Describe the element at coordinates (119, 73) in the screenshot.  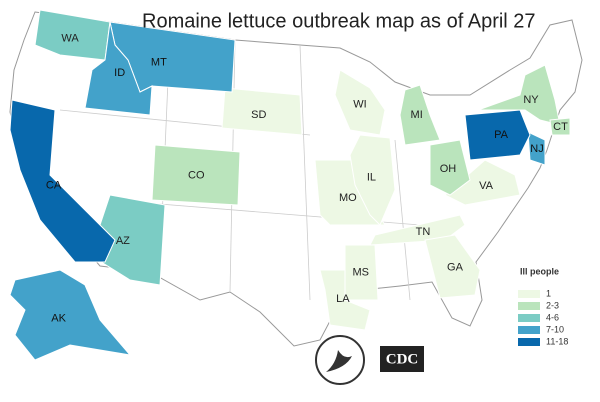
I see `state-label: ID` at that location.